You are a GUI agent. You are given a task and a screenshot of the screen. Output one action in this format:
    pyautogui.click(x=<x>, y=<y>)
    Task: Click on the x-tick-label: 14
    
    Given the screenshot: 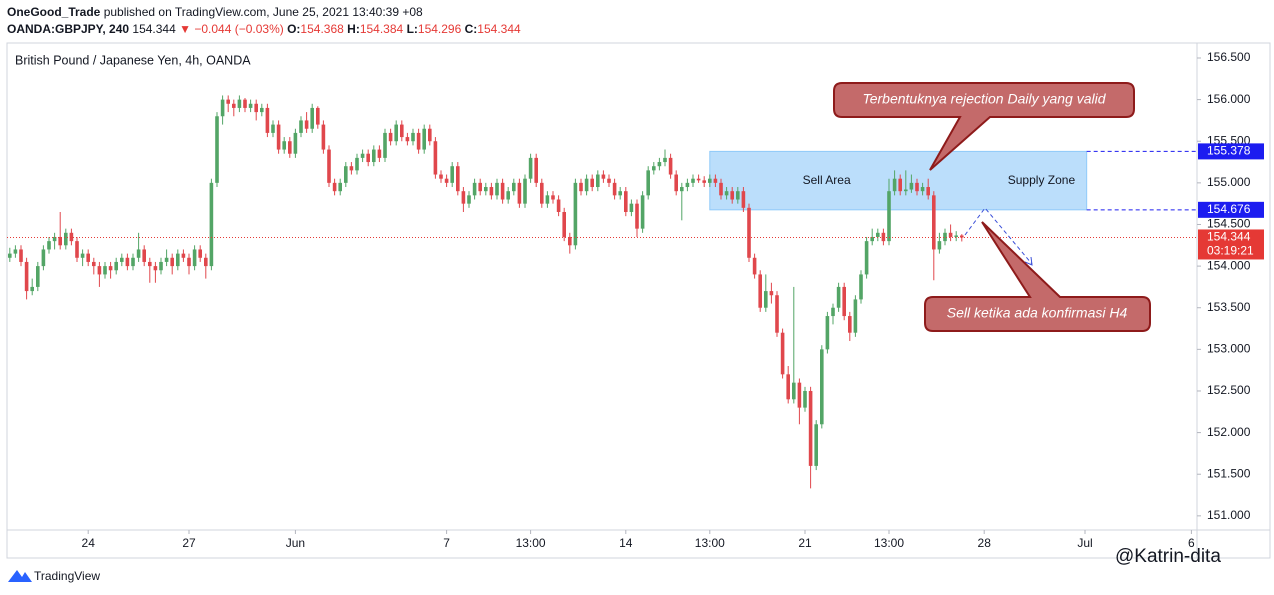 What is the action you would take?
    pyautogui.click(x=626, y=543)
    